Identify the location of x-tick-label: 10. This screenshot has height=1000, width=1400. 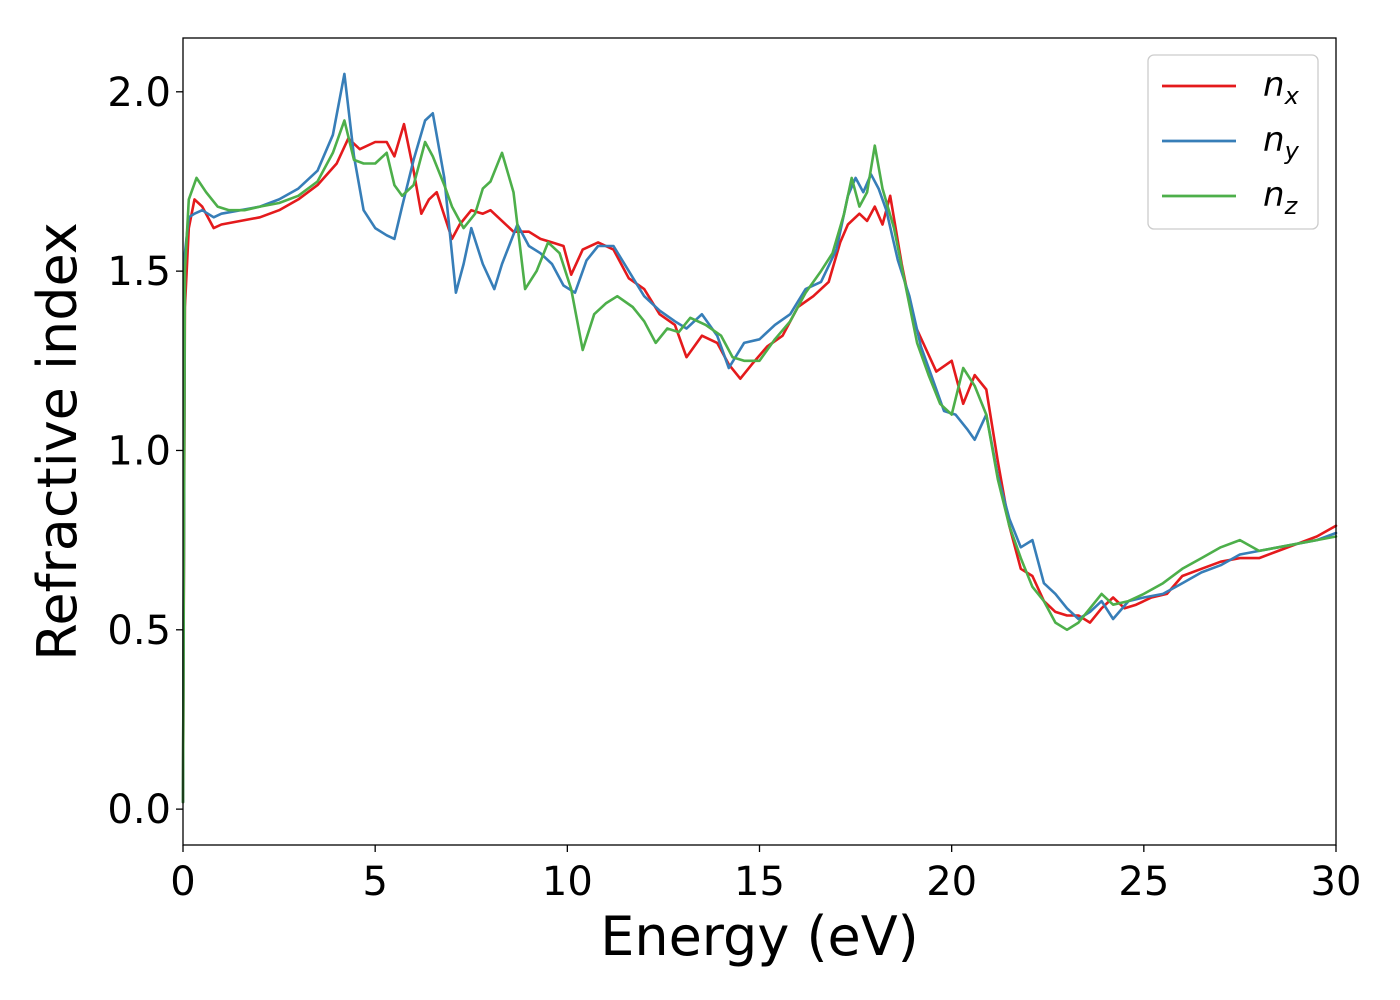
(567, 882).